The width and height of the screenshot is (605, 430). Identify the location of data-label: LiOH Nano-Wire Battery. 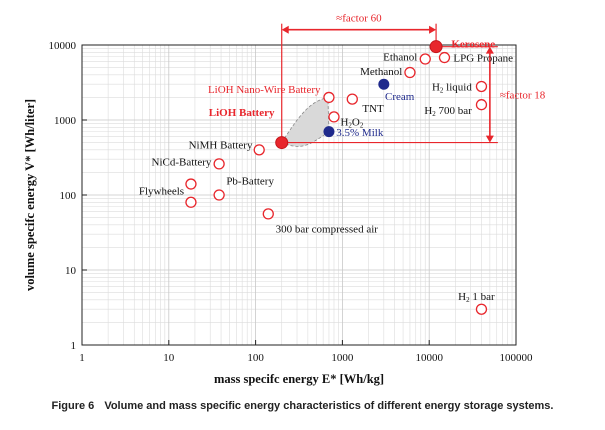
(264, 90).